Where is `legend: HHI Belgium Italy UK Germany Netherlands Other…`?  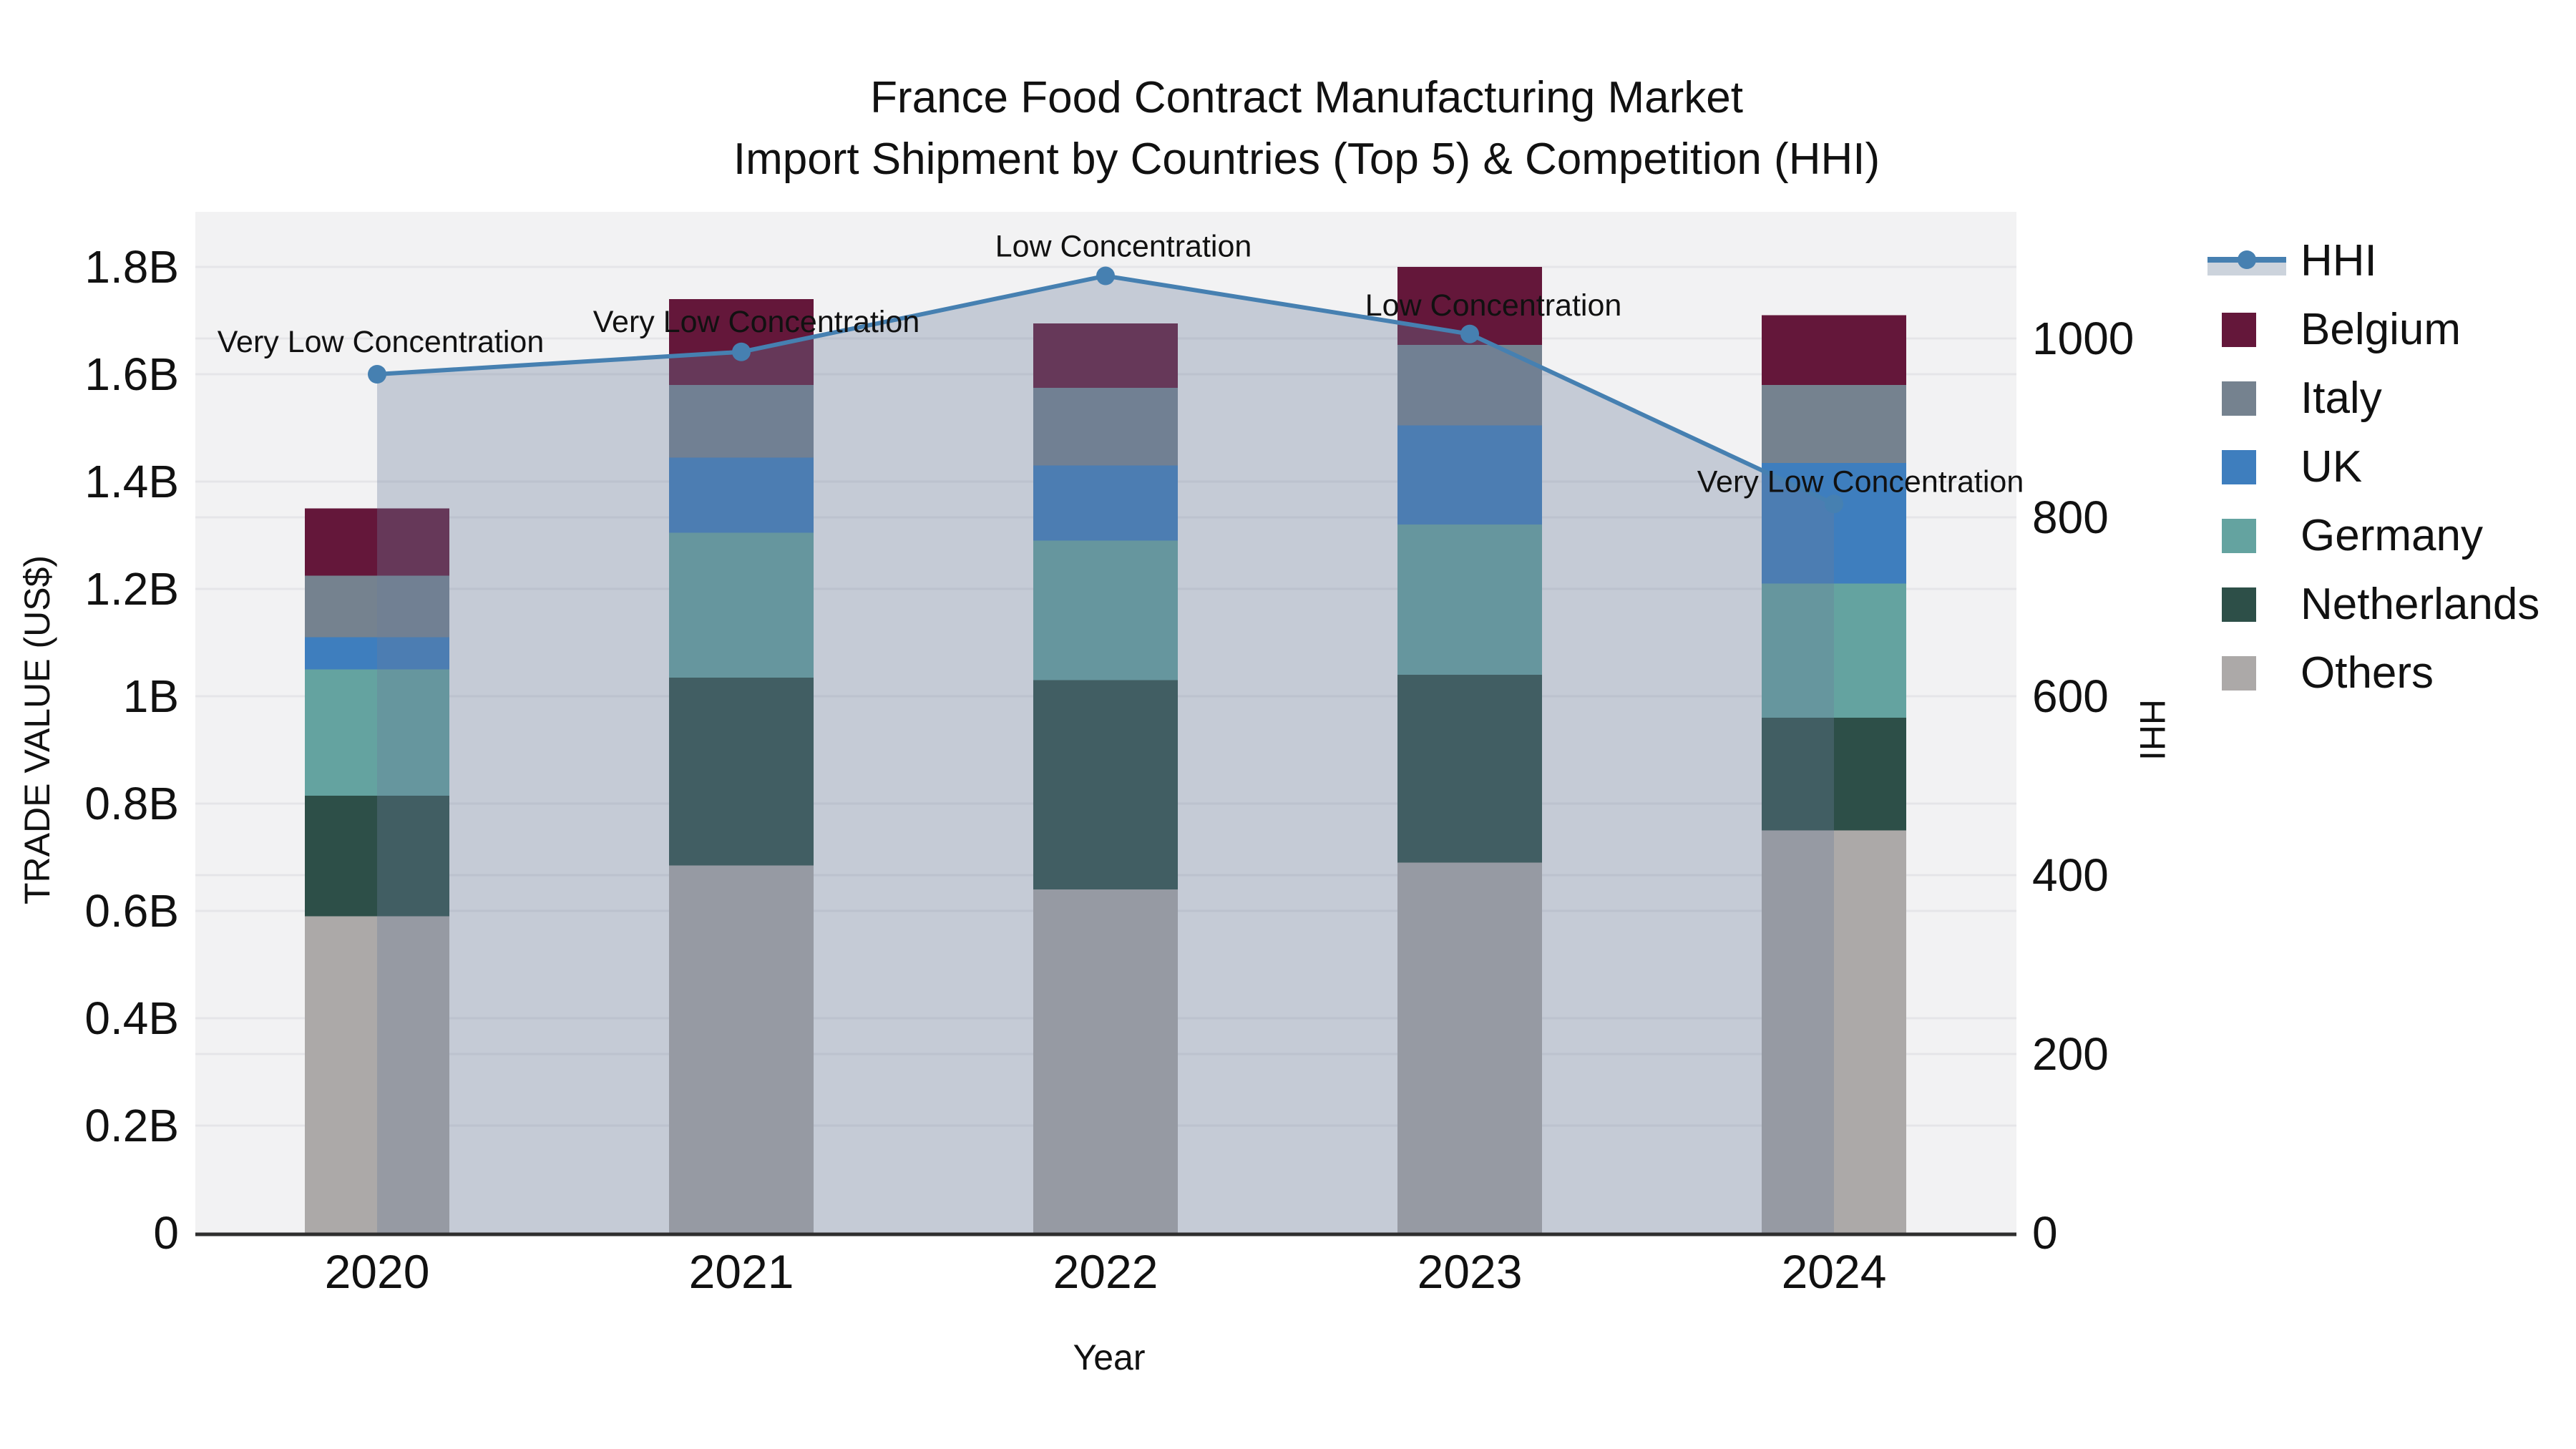
legend: HHI Belgium Italy UK Germany Netherlands Other… is located at coordinates (2373, 467).